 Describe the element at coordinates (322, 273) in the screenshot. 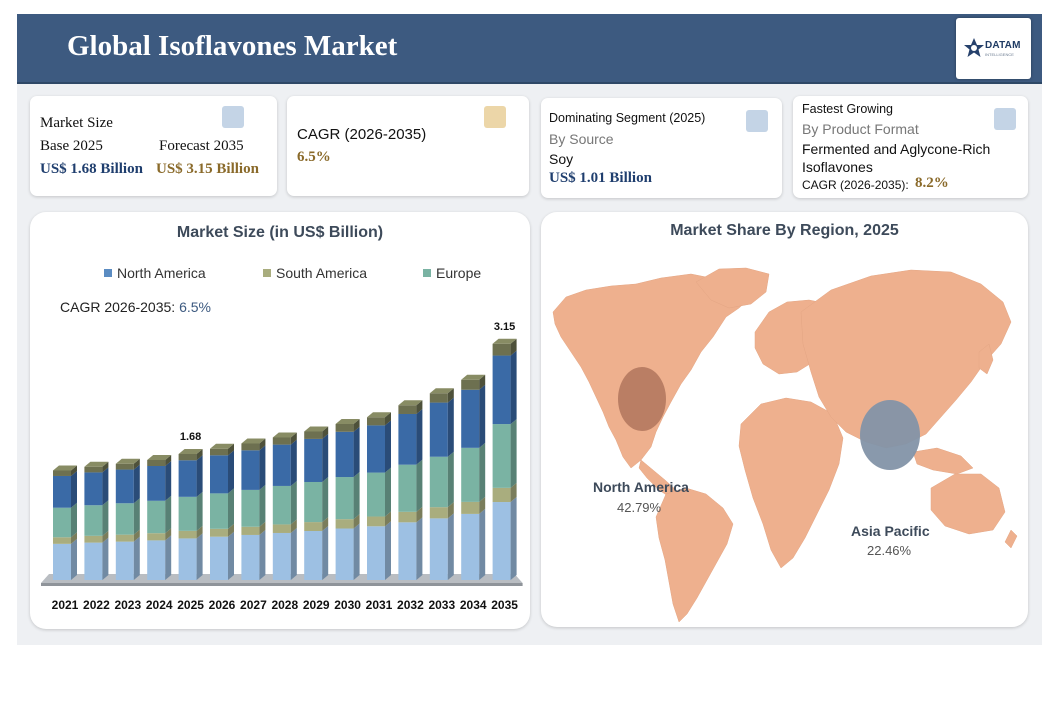

I see `legend-label: South America` at that location.